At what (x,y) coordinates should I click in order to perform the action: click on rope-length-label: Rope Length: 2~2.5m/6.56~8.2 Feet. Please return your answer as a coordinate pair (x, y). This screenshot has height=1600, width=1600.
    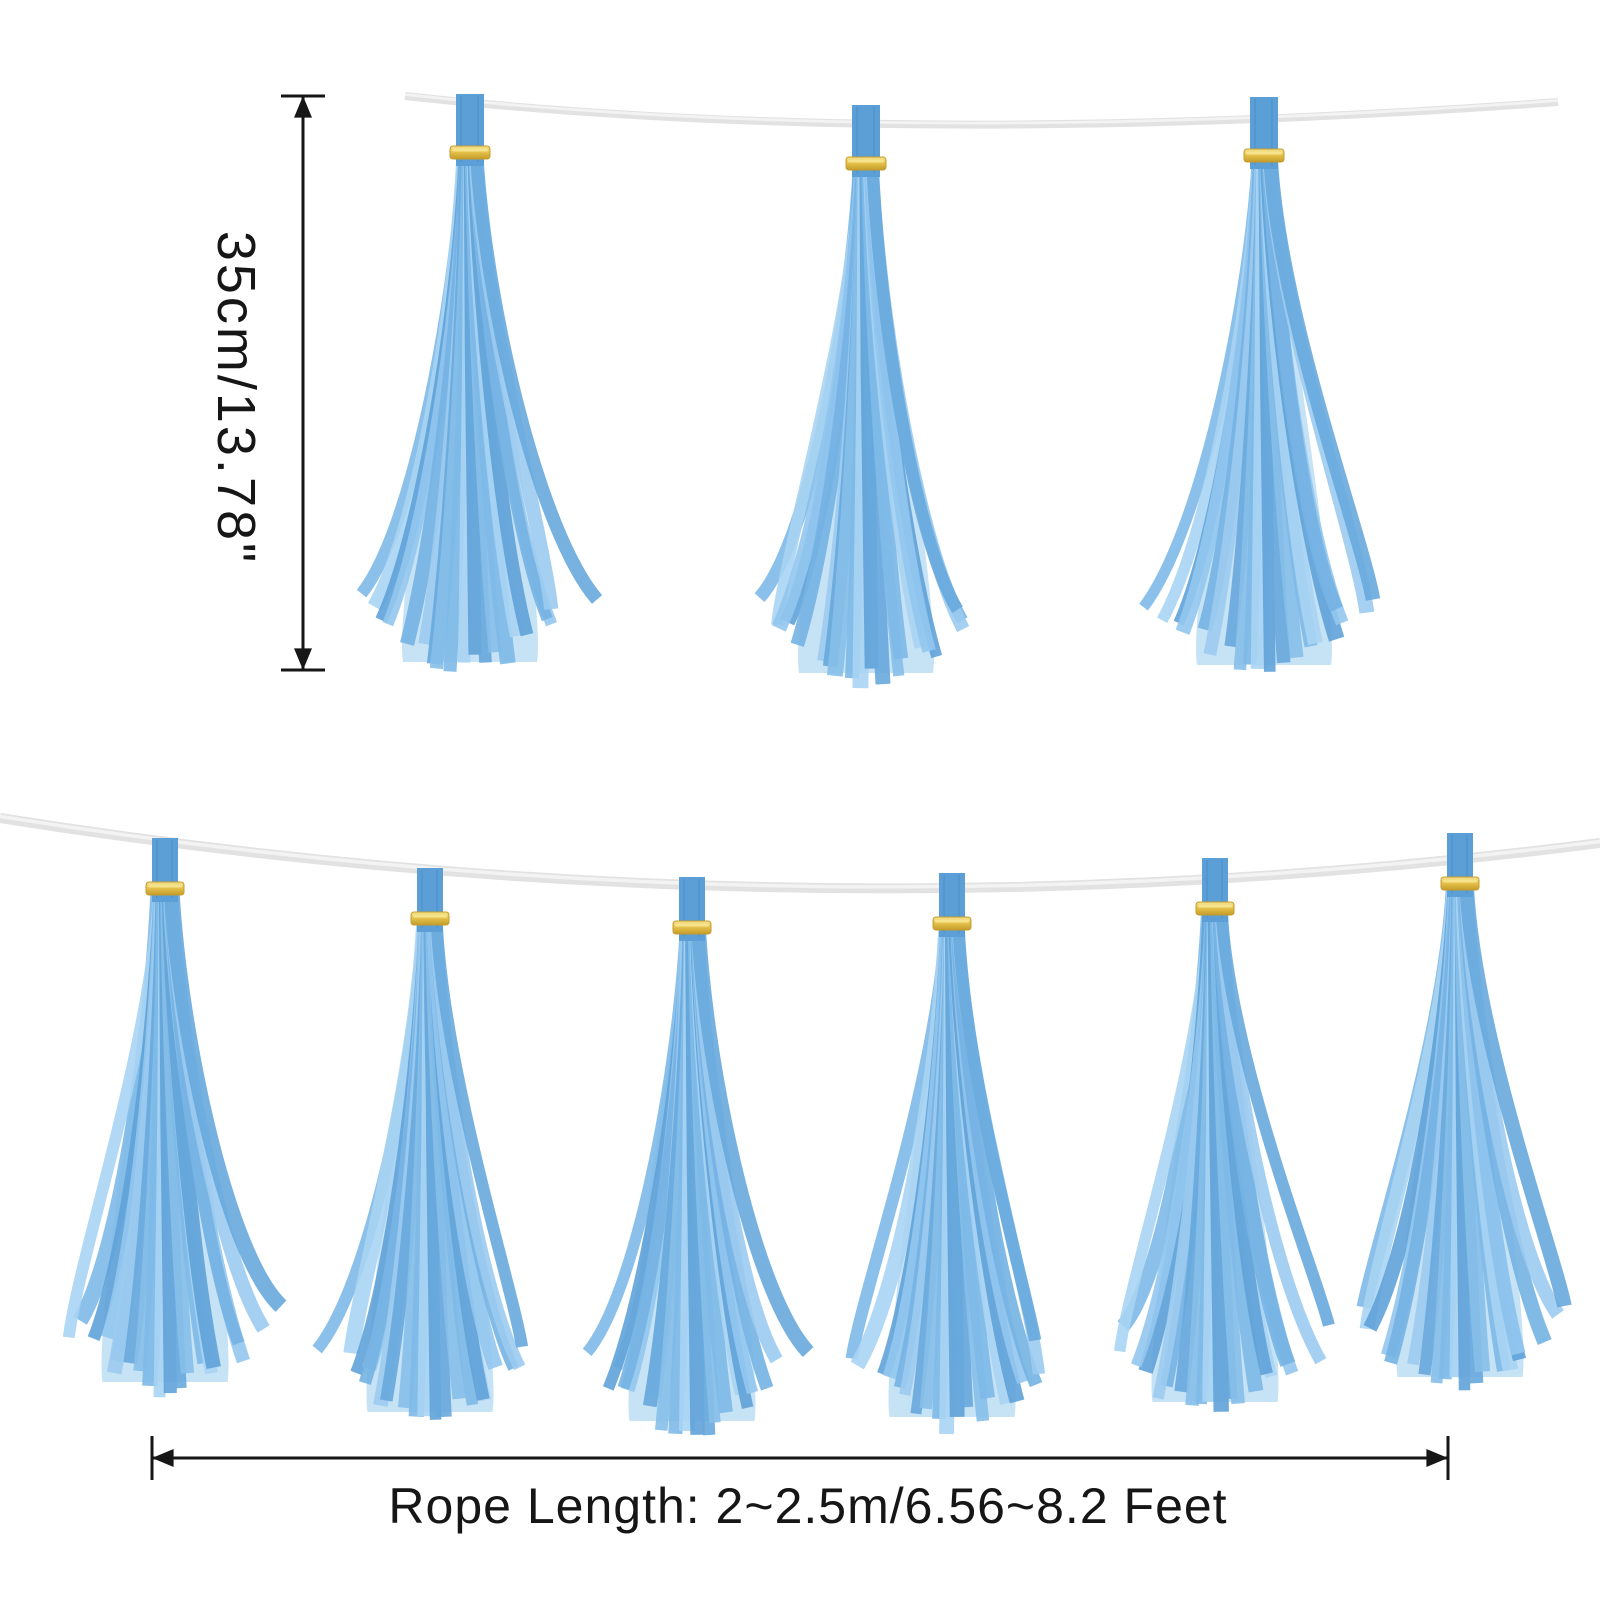
    Looking at the image, I should click on (808, 1506).